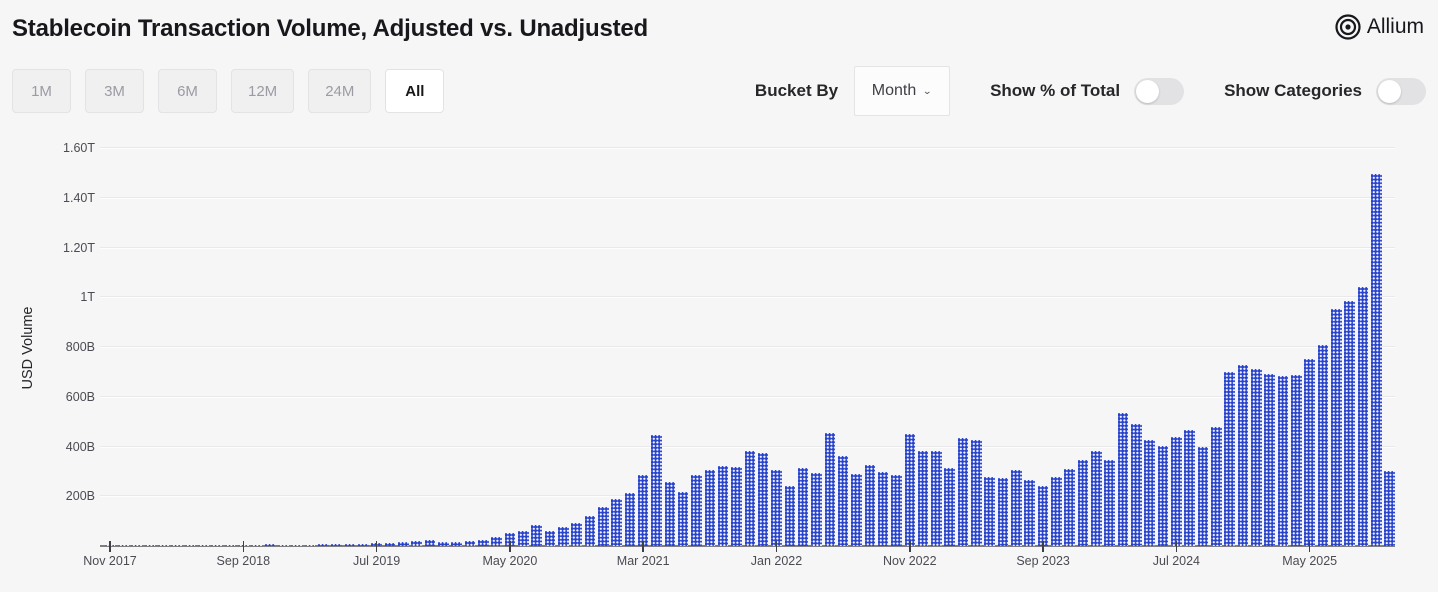 The height and width of the screenshot is (592, 1438). I want to click on range-button-all: All, so click(415, 91).